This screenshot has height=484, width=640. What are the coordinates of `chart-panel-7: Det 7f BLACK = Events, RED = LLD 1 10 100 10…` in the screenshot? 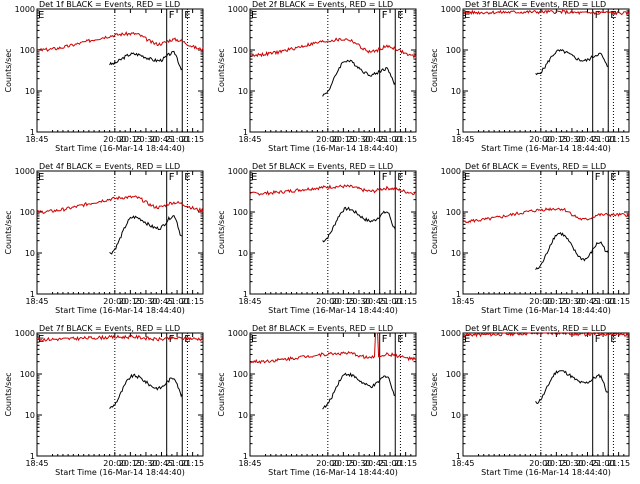 It's located at (104, 400).